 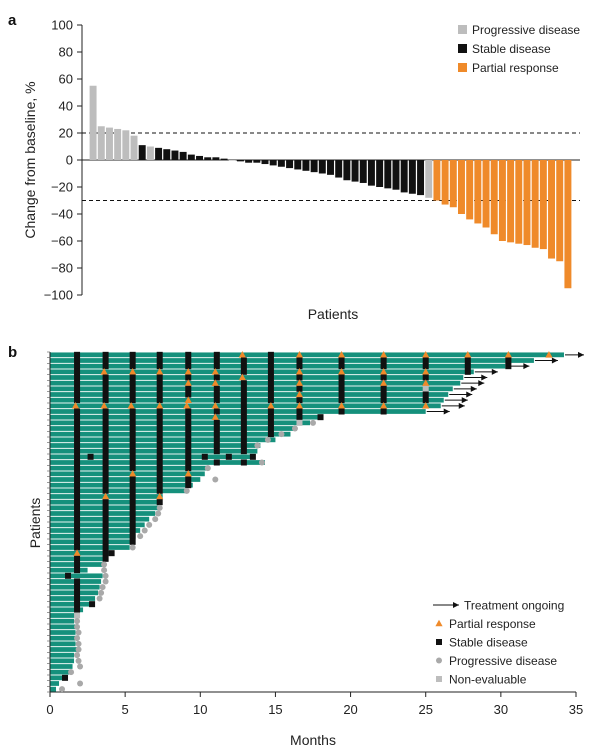 I want to click on x-tick-label: 30, so click(x=501, y=709).